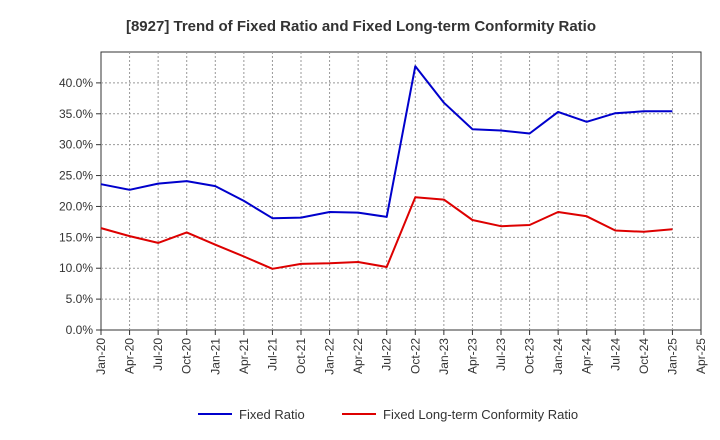  Describe the element at coordinates (80, 330) in the screenshot. I see `y-tick-label: 0.0%` at that location.